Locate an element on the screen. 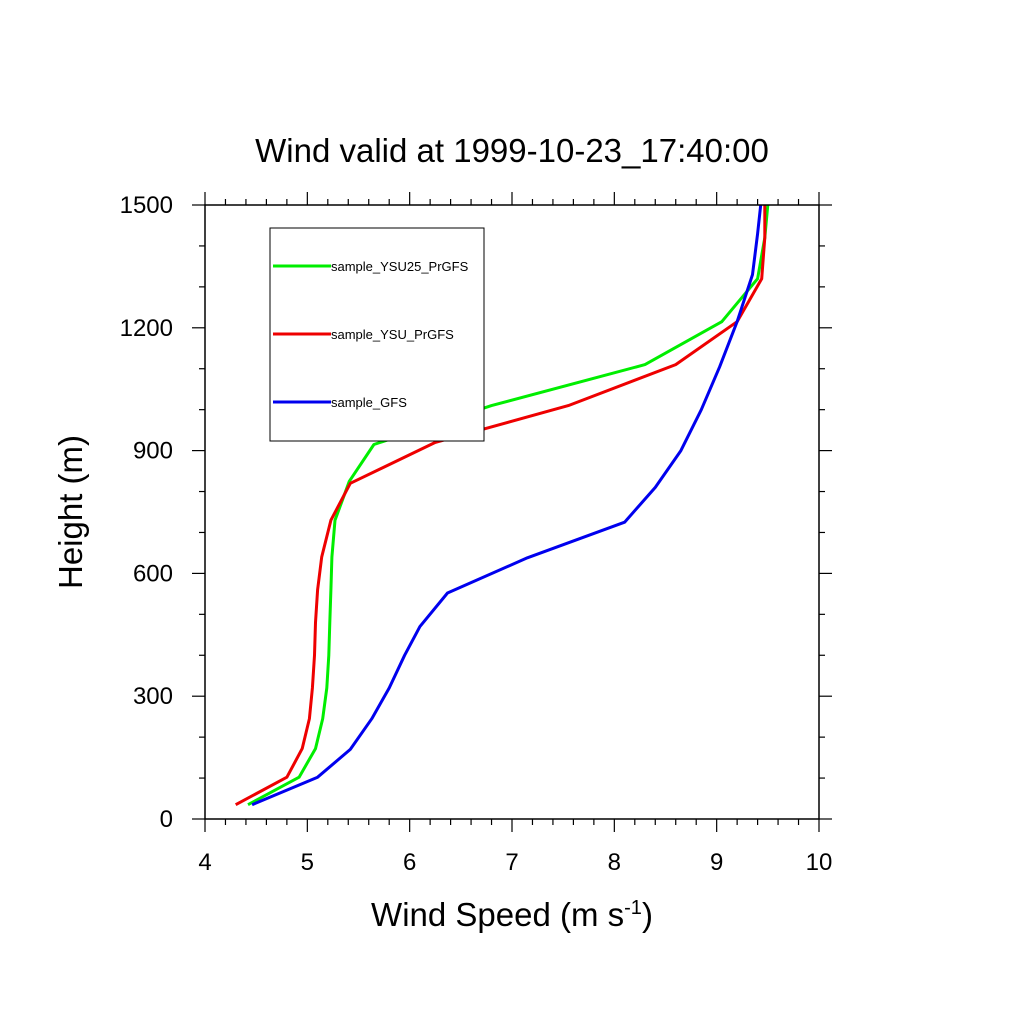 This screenshot has height=1024, width=1024. x-tick-label: 5 is located at coordinates (307, 862).